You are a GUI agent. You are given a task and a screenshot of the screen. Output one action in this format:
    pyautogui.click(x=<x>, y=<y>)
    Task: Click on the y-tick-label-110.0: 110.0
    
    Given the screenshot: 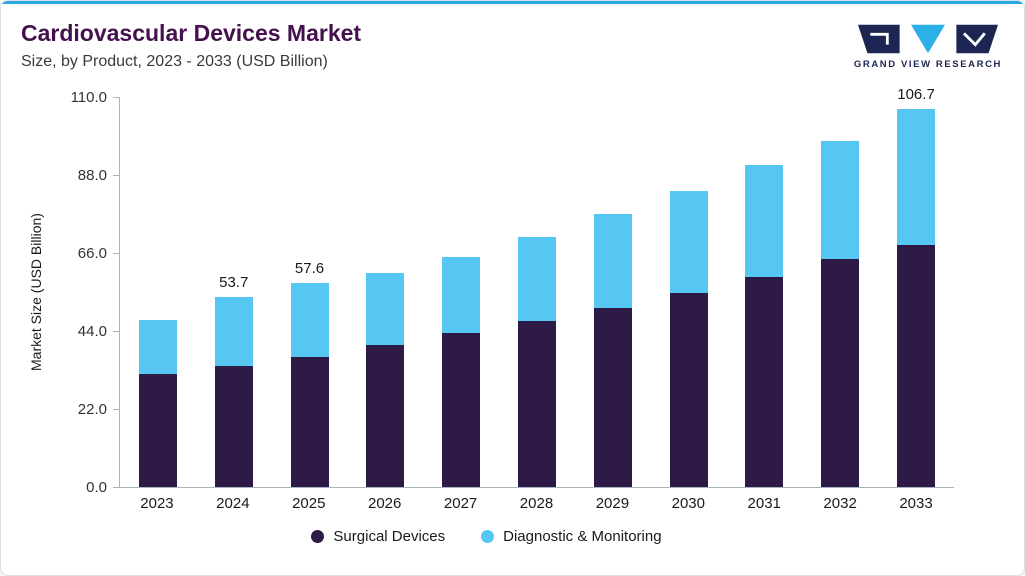 What is the action you would take?
    pyautogui.click(x=88, y=97)
    